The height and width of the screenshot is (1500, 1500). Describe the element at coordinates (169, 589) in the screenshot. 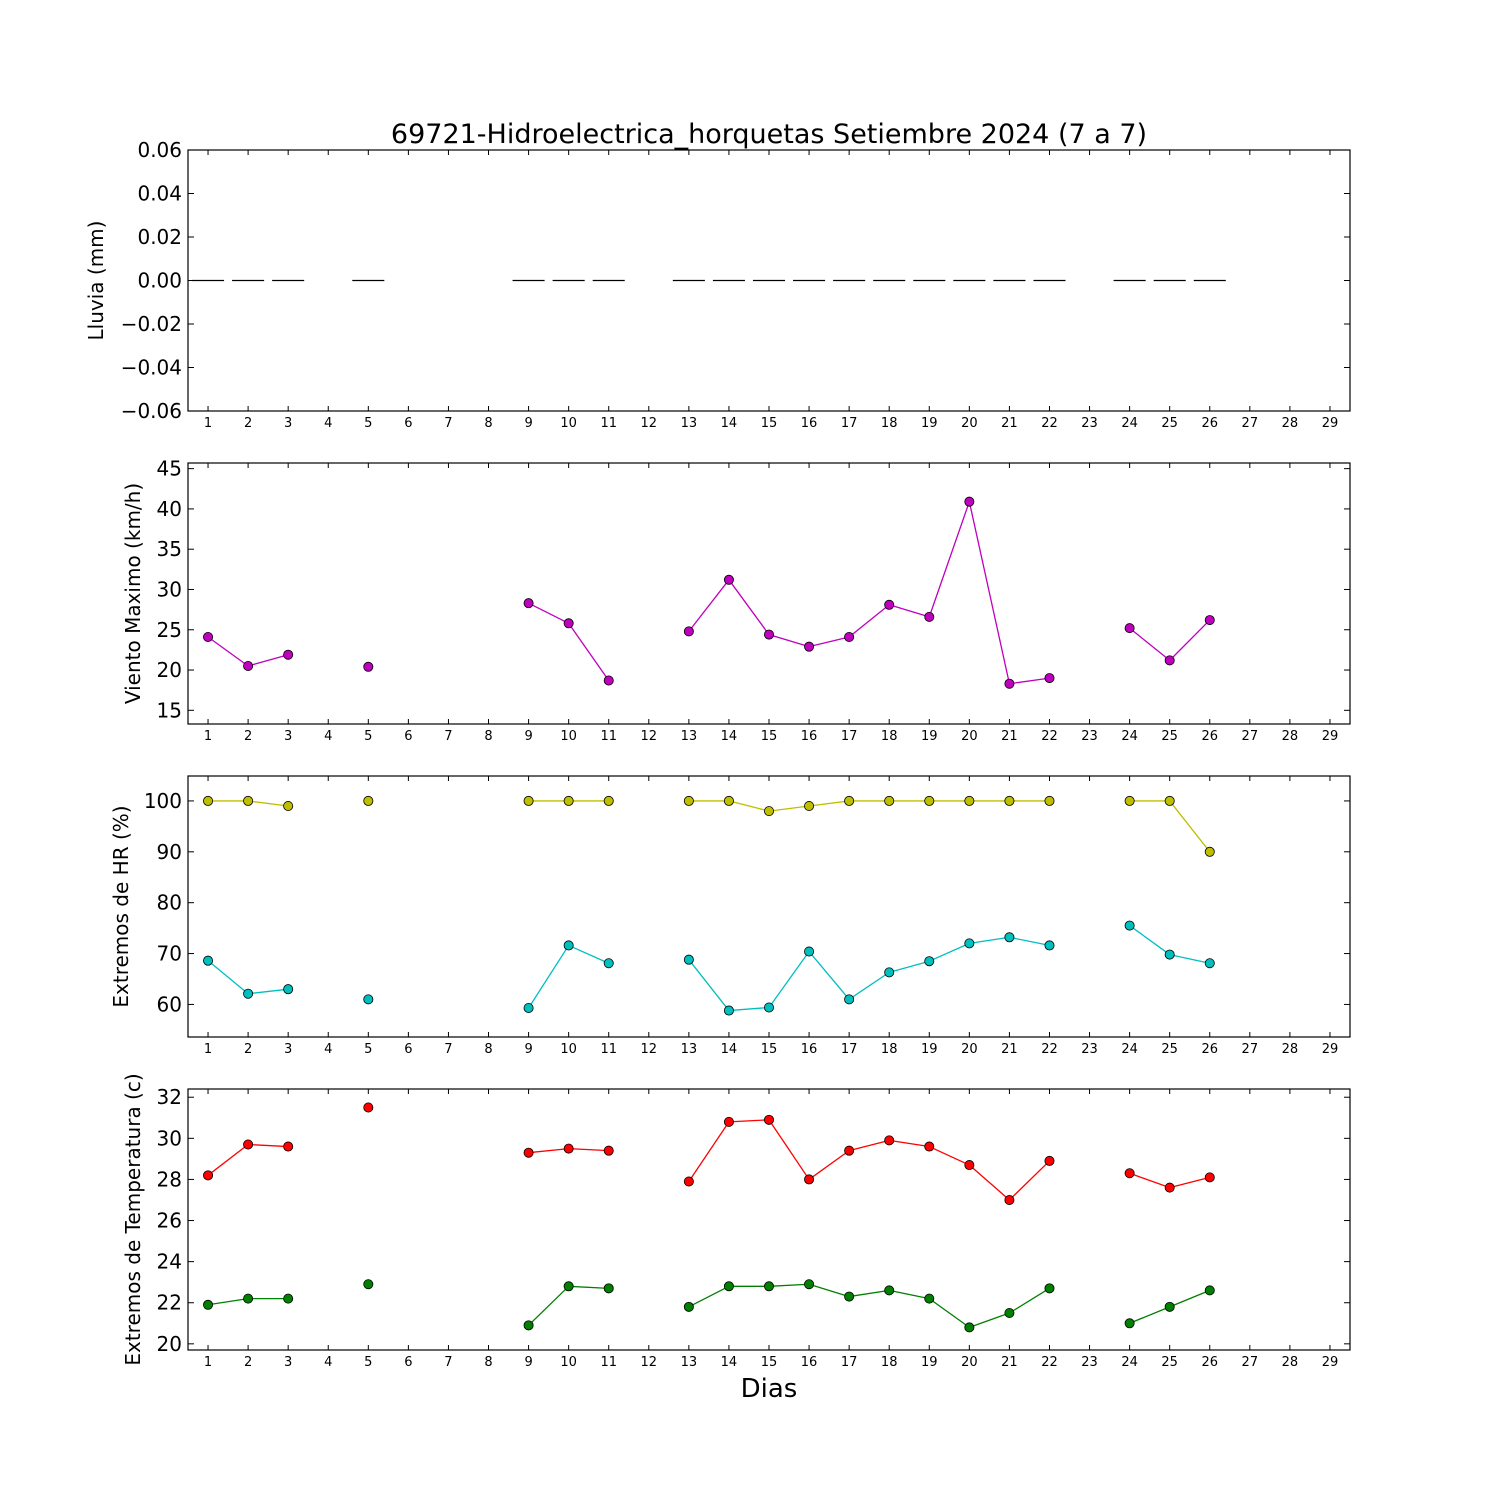

I see `y-tick-label: 30` at that location.